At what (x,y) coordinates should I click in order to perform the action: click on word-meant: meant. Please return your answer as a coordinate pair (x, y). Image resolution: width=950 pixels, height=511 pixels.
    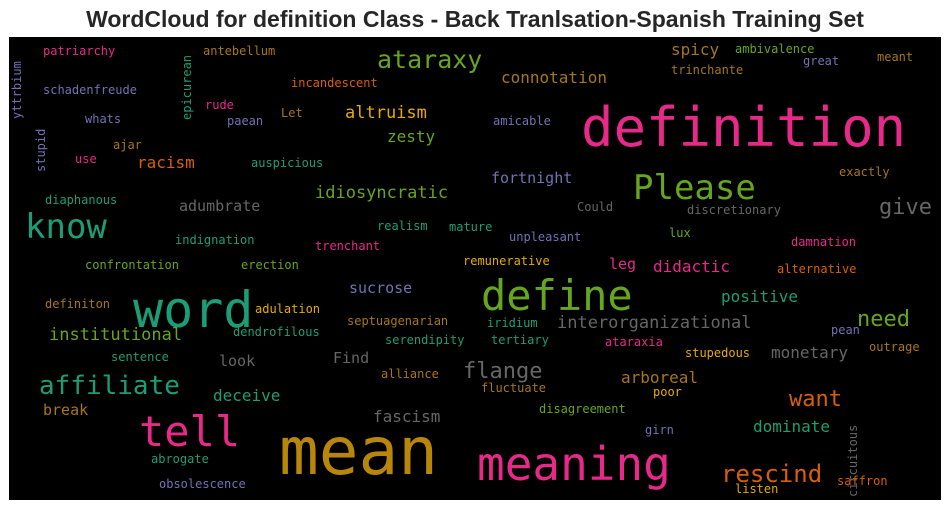
    Looking at the image, I should click on (895, 57).